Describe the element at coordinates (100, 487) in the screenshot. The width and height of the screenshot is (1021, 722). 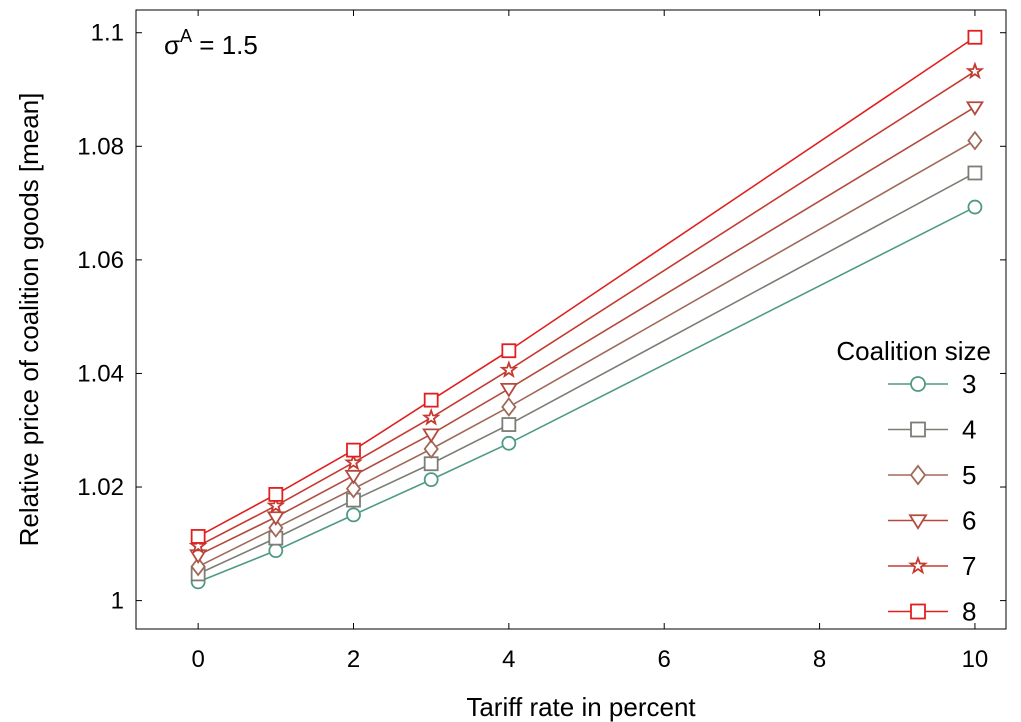
I see `y-tick-label: 1.02` at that location.